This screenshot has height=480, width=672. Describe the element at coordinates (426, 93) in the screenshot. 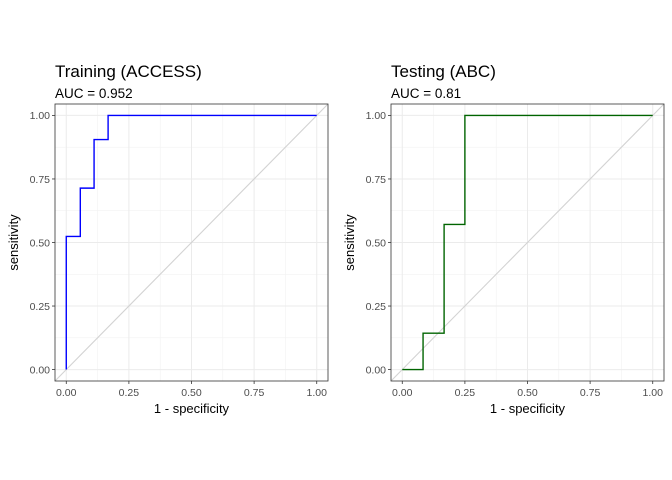

I see `chart-subtitle: AUC = 0.81` at that location.